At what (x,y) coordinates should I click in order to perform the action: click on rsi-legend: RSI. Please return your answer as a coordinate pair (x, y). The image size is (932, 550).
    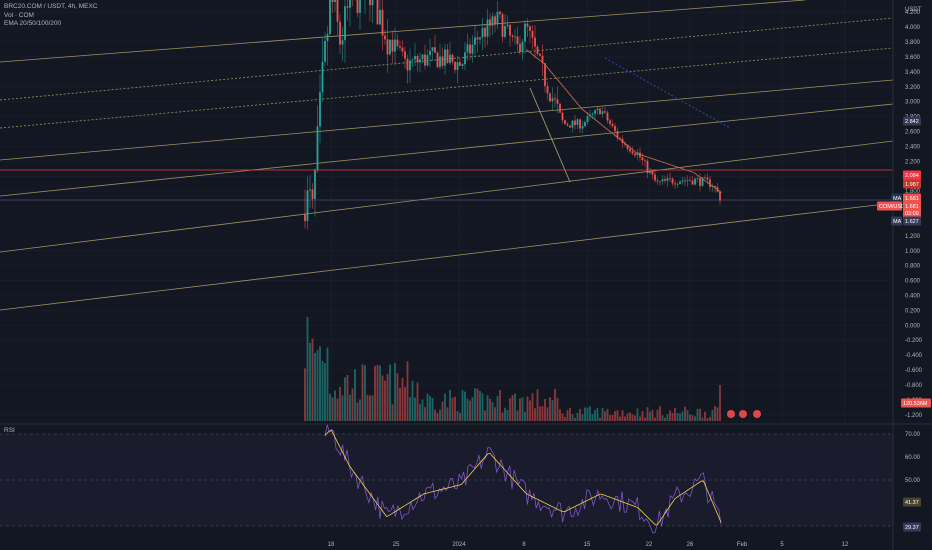
    Looking at the image, I should click on (9, 430).